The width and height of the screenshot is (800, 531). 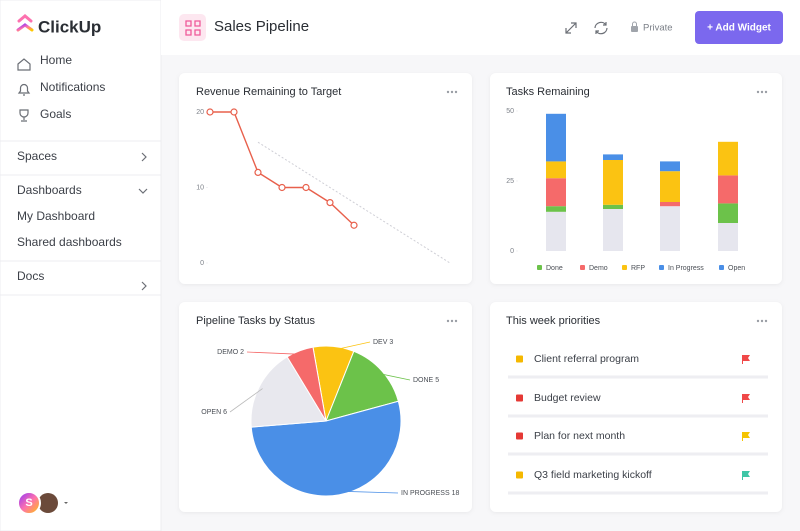 I want to click on priority-row, so click(x=638, y=436).